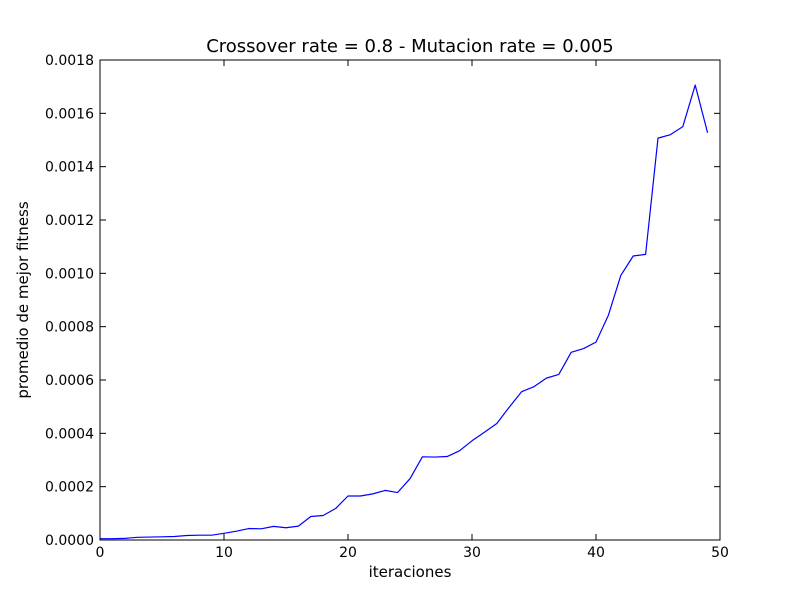  I want to click on x-tick-label: 30, so click(472, 553).